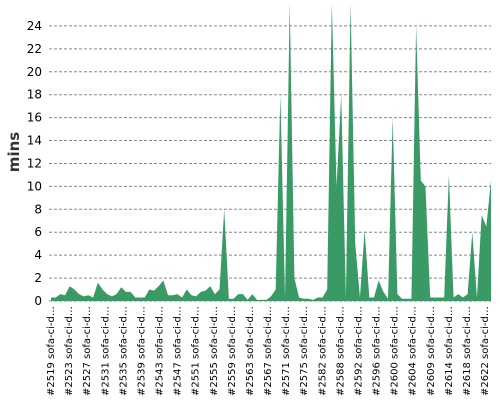  What do you see at coordinates (38, 301) in the screenshot?
I see `y-tick-label: 0` at bounding box center [38, 301].